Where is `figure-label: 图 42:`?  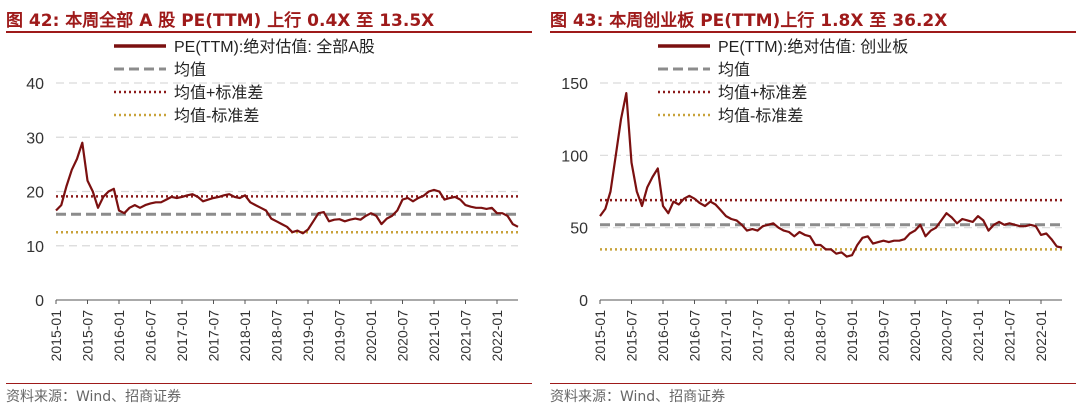
figure-label: 图 42: is located at coordinates (33, 21).